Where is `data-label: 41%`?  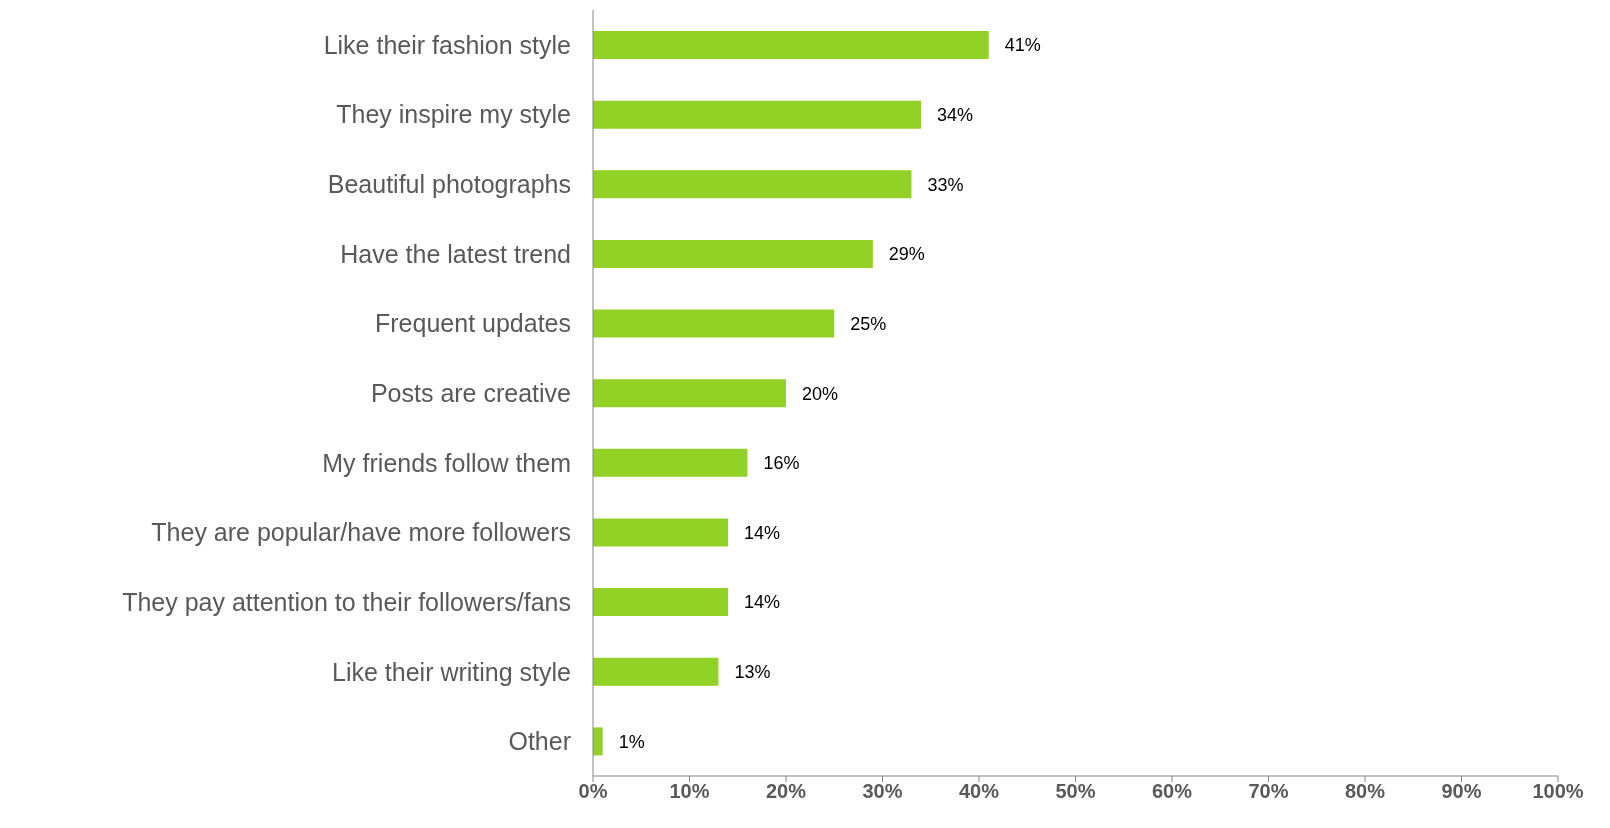 data-label: 41% is located at coordinates (1022, 45).